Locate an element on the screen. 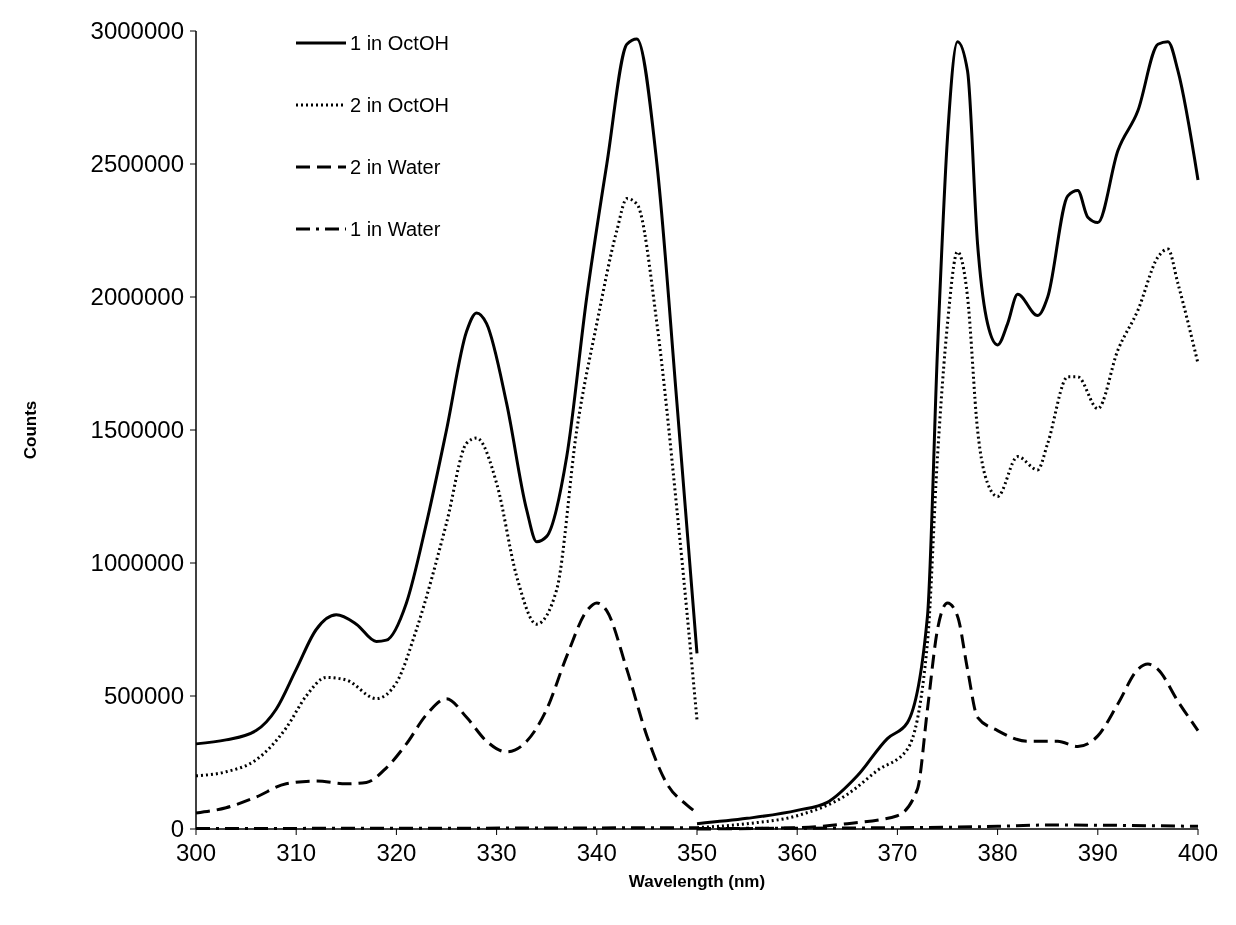 This screenshot has height=925, width=1236. legend-label: 2 in OctOH is located at coordinates (399, 105).